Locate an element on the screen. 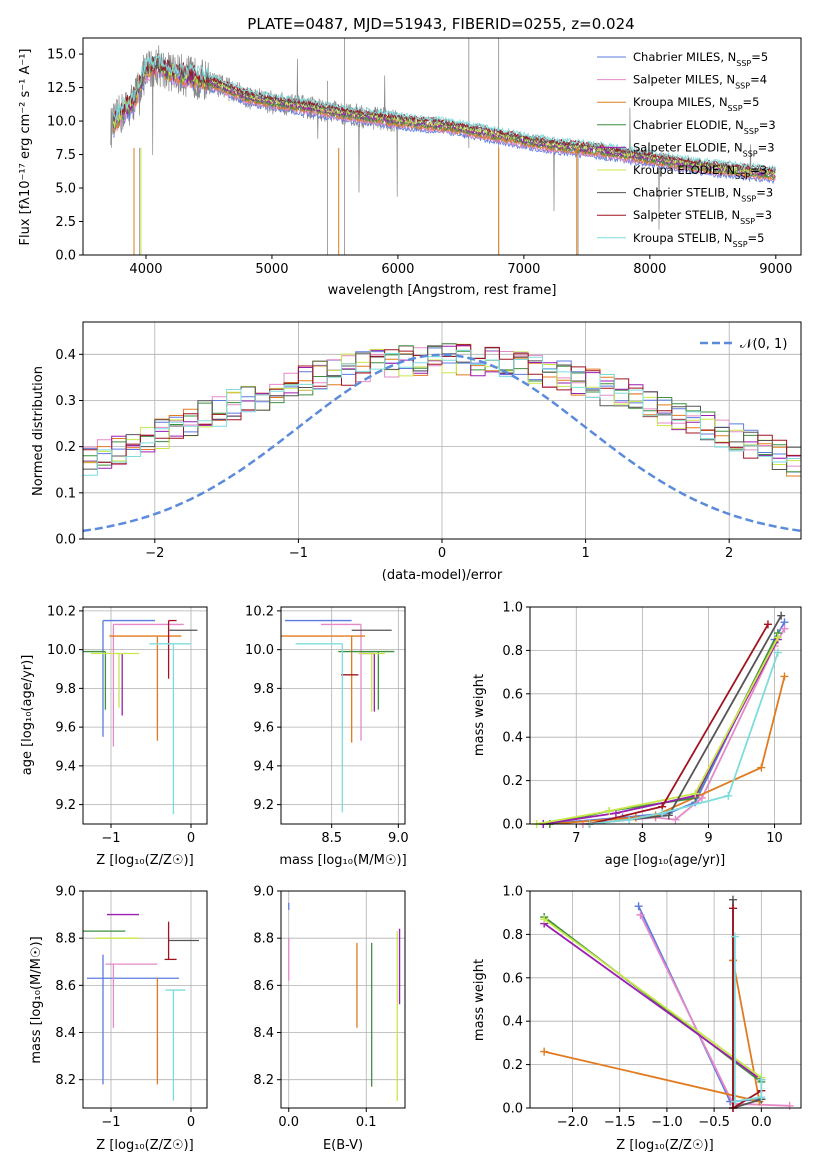  age-z-grid is located at coordinates (145, 715).